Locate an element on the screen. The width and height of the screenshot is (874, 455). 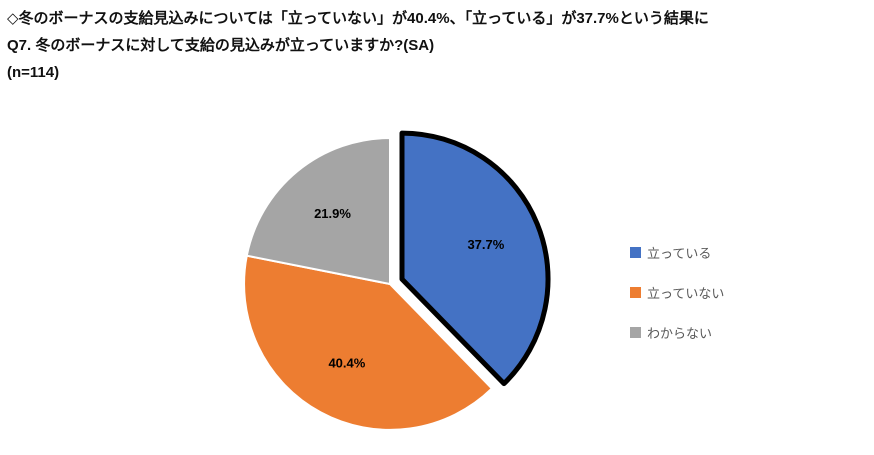
legend-label: 立っていない is located at coordinates (686, 293).